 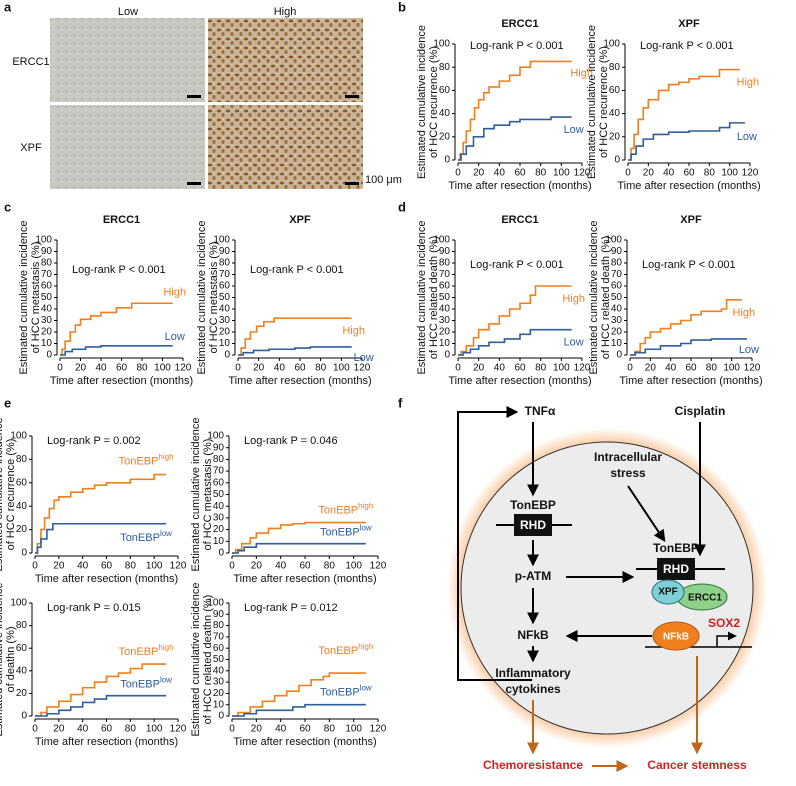 I want to click on node-label: cytokines, so click(x=533, y=689).